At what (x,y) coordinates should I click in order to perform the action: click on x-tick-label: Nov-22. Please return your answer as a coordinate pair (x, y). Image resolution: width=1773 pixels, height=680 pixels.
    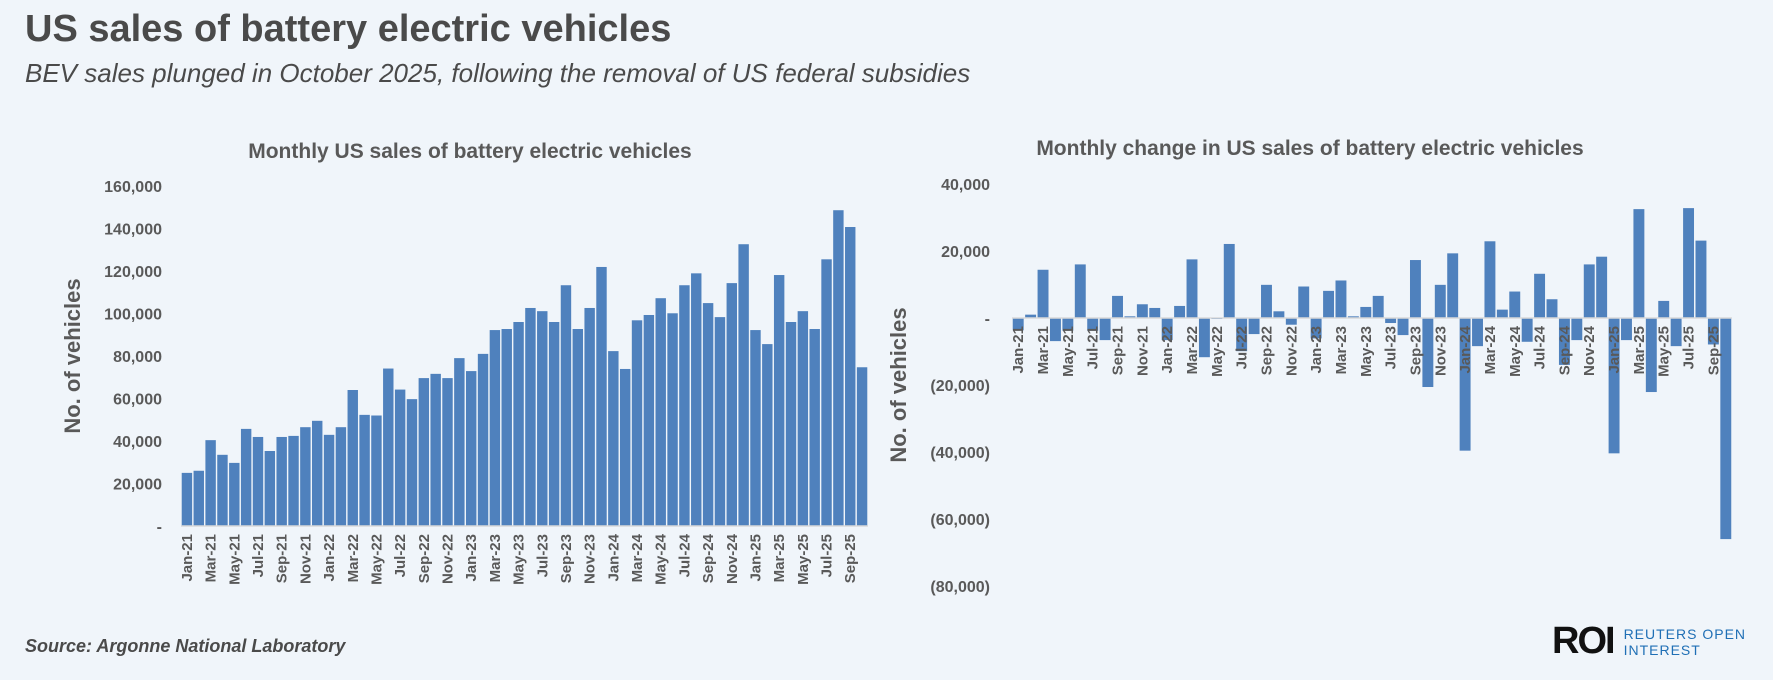
    Looking at the image, I should click on (1291, 351).